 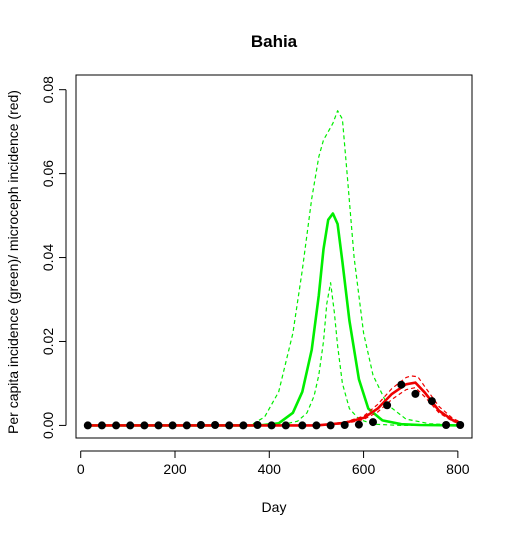 What do you see at coordinates (270, 469) in the screenshot?
I see `x-tick-label: 400` at bounding box center [270, 469].